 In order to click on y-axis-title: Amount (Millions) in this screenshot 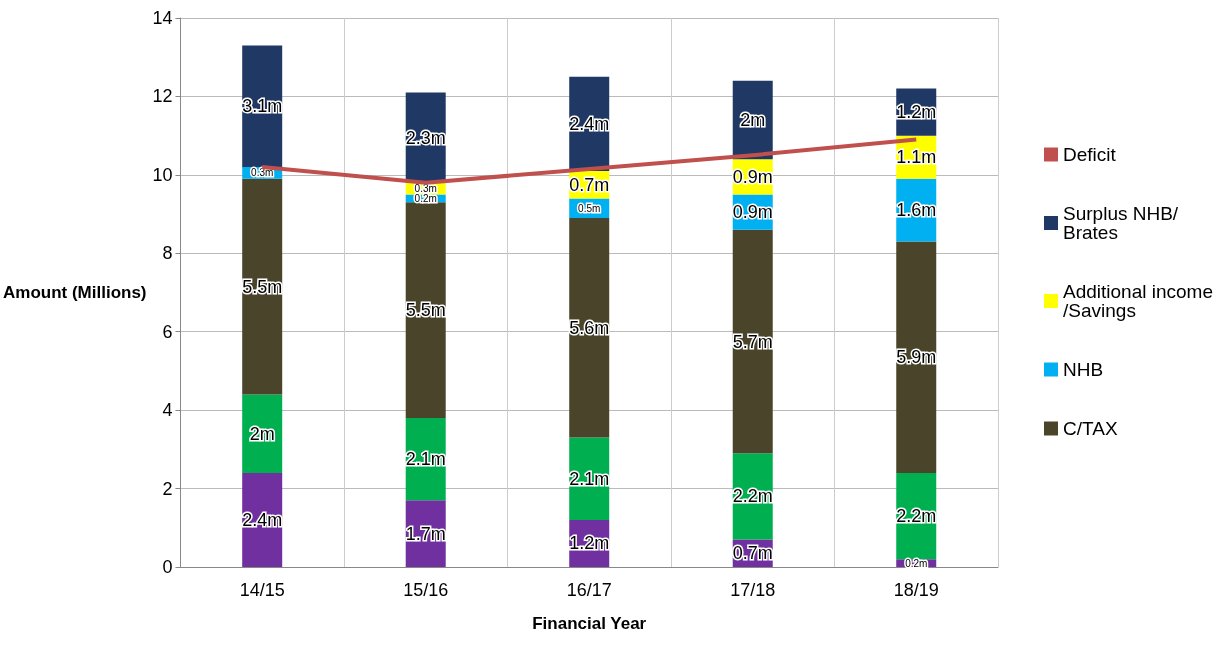, I will do `click(75, 292)`.